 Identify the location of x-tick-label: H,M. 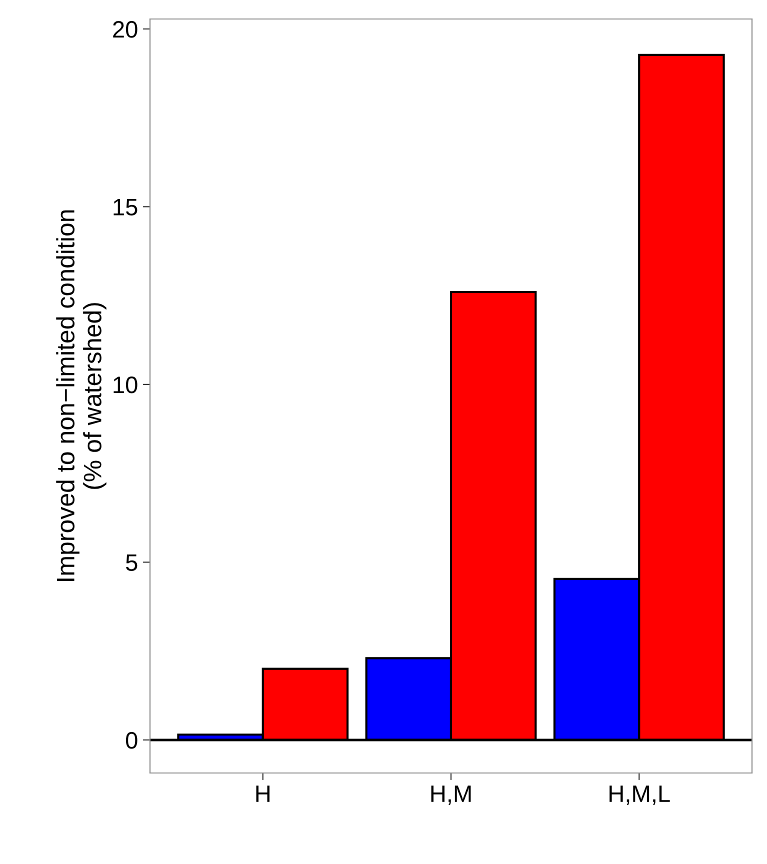
(451, 795).